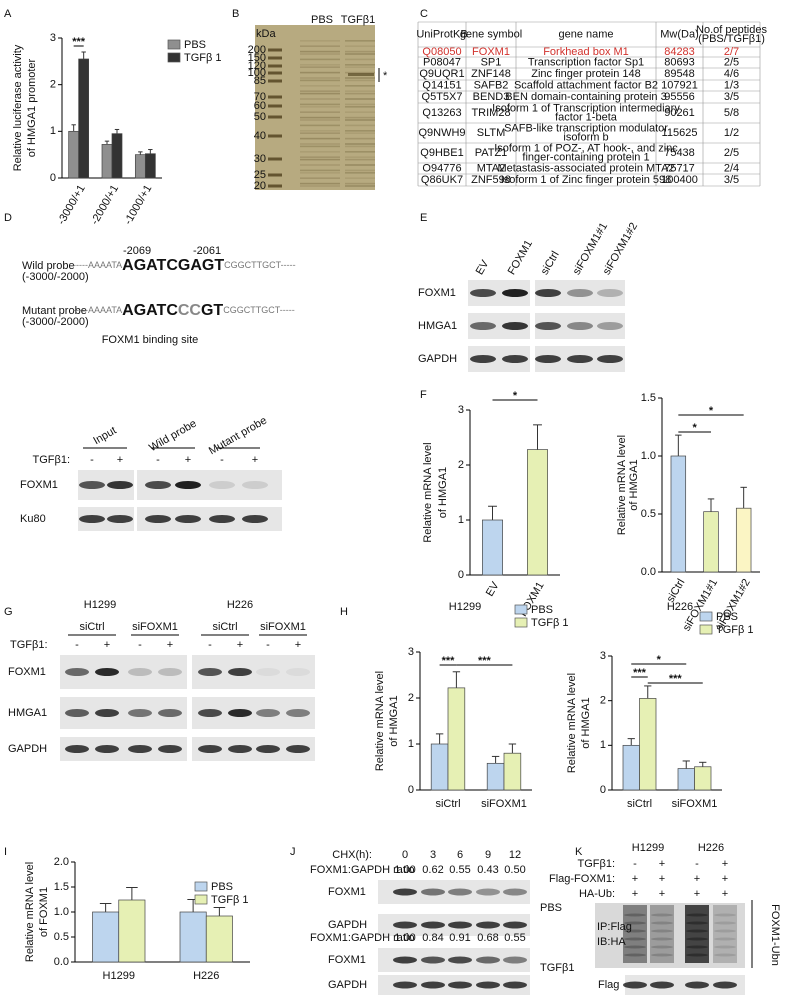  I want to click on table-cell: 1/2, so click(731, 133).